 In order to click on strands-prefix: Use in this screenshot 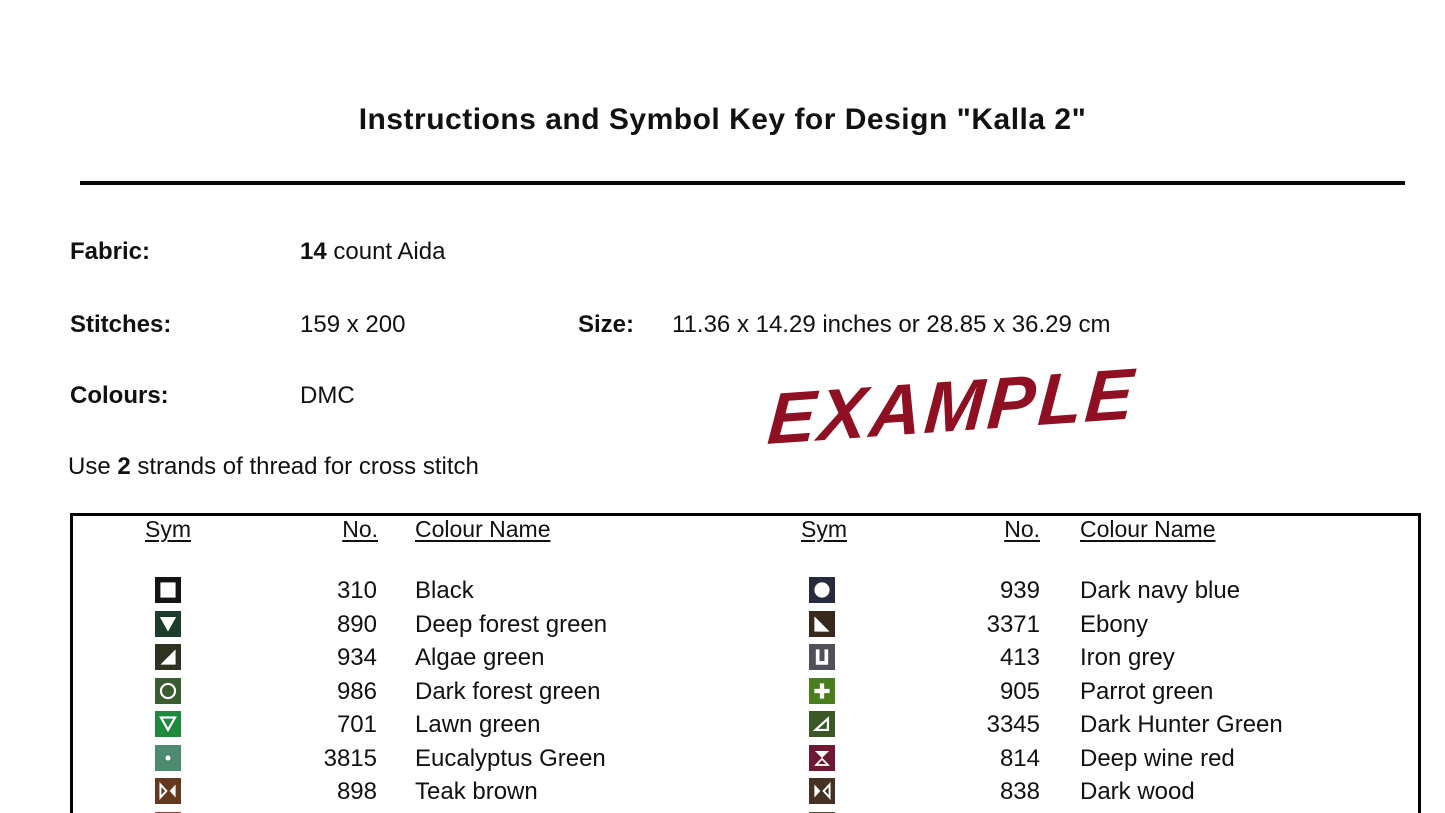, I will do `click(93, 466)`.